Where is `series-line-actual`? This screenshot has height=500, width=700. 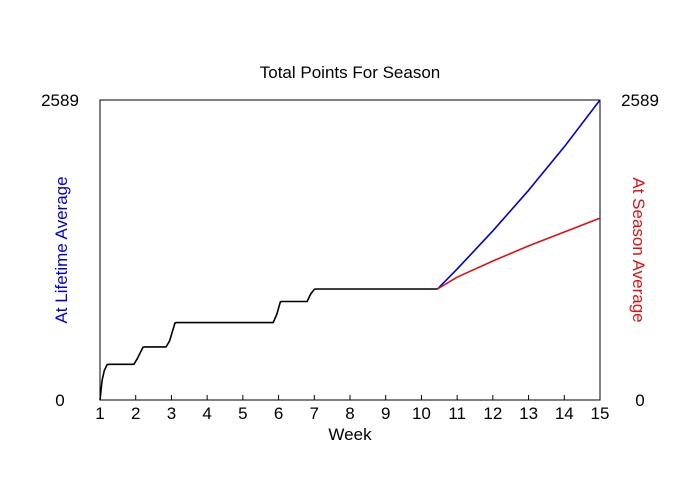
series-line-actual is located at coordinates (268, 344).